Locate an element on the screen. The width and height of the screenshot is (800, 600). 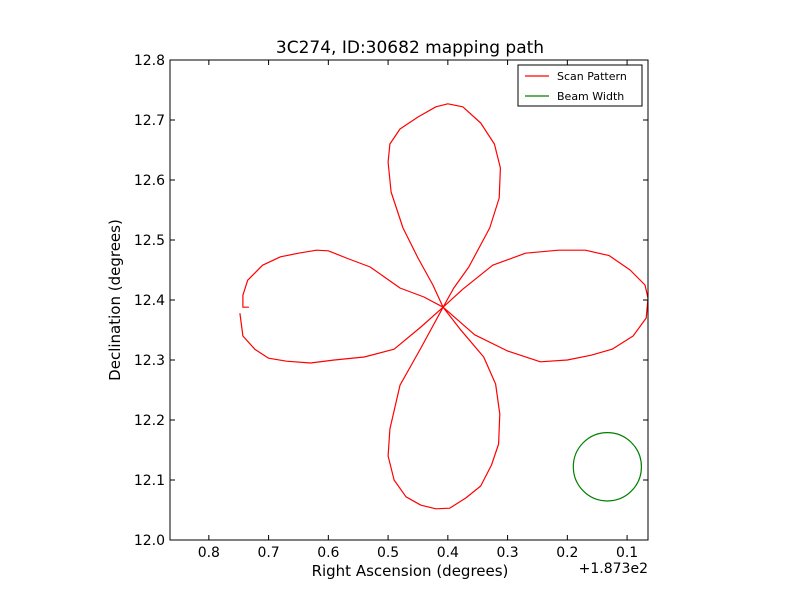
y-axis-label: Declination (degrees) is located at coordinates (115, 300).